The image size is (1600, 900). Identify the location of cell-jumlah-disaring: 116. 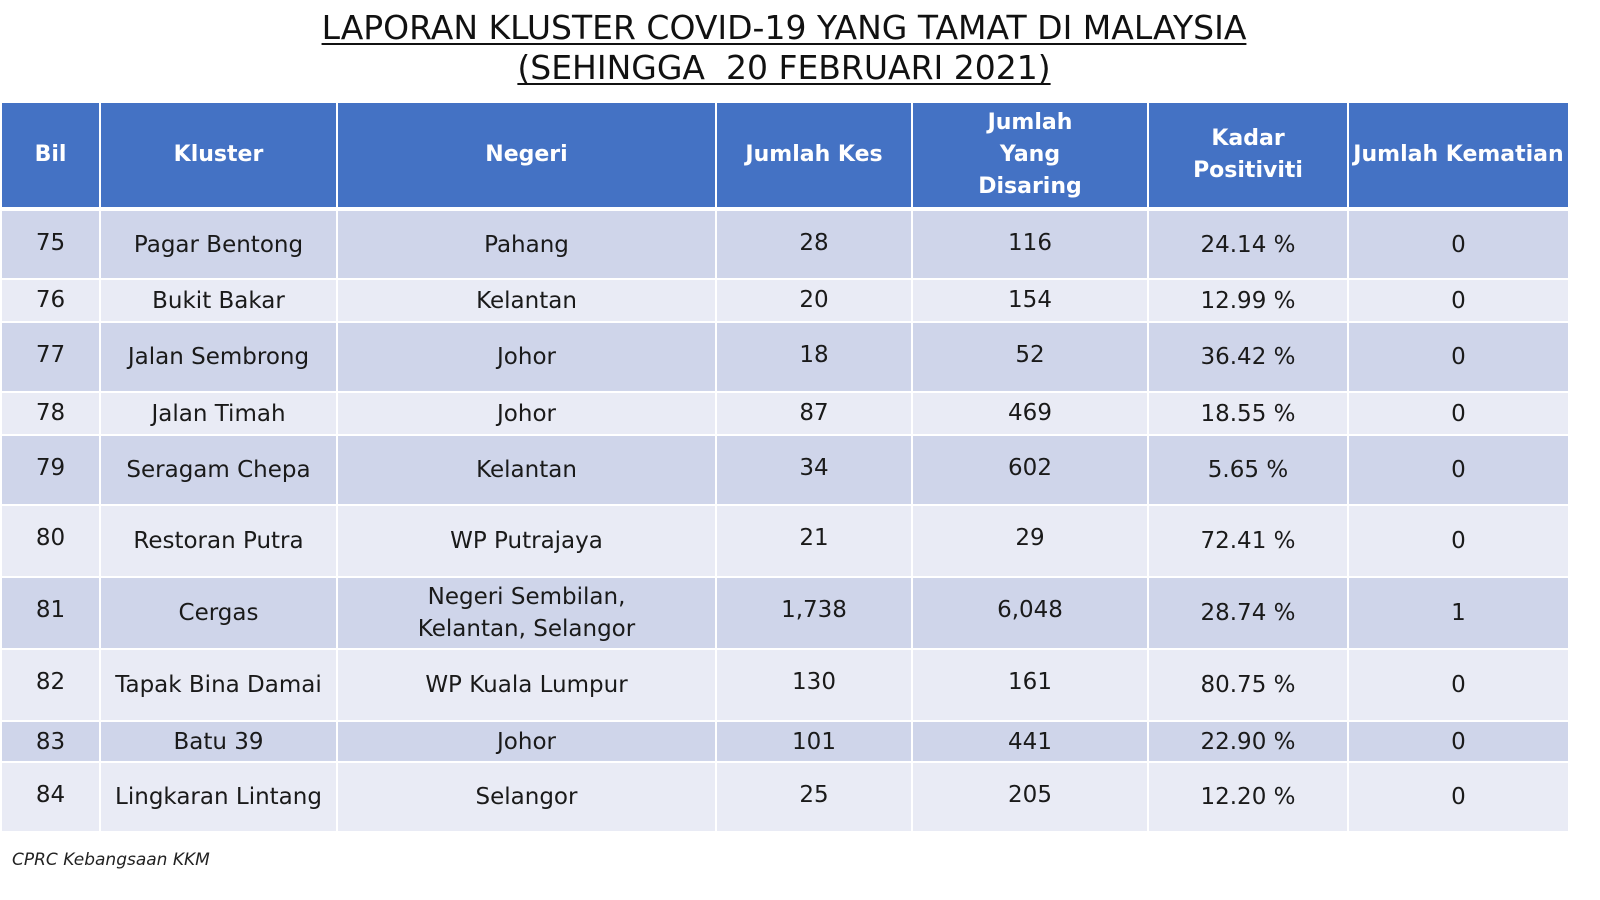
(1030, 244).